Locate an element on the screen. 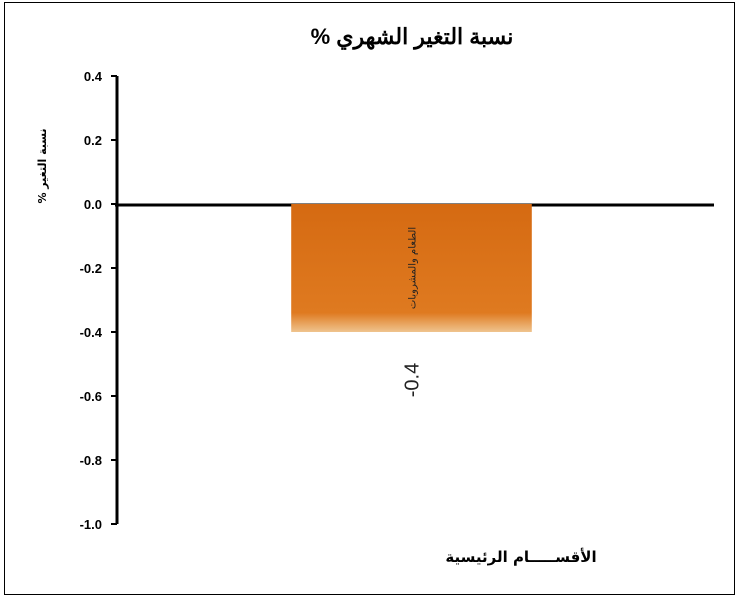  bar-category-label: الطعام والمشروبات is located at coordinates (413, 268).